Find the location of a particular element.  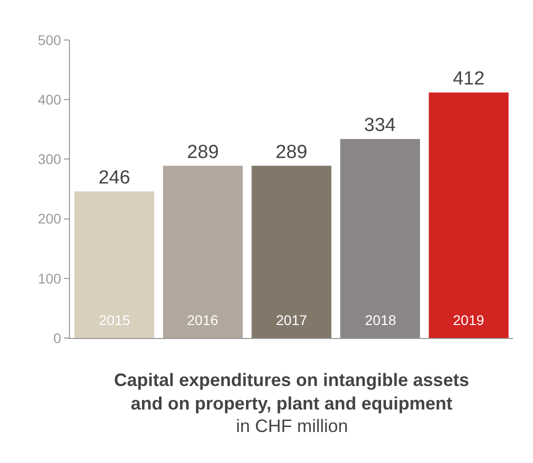

y-tick-label: 300 is located at coordinates (50, 159).